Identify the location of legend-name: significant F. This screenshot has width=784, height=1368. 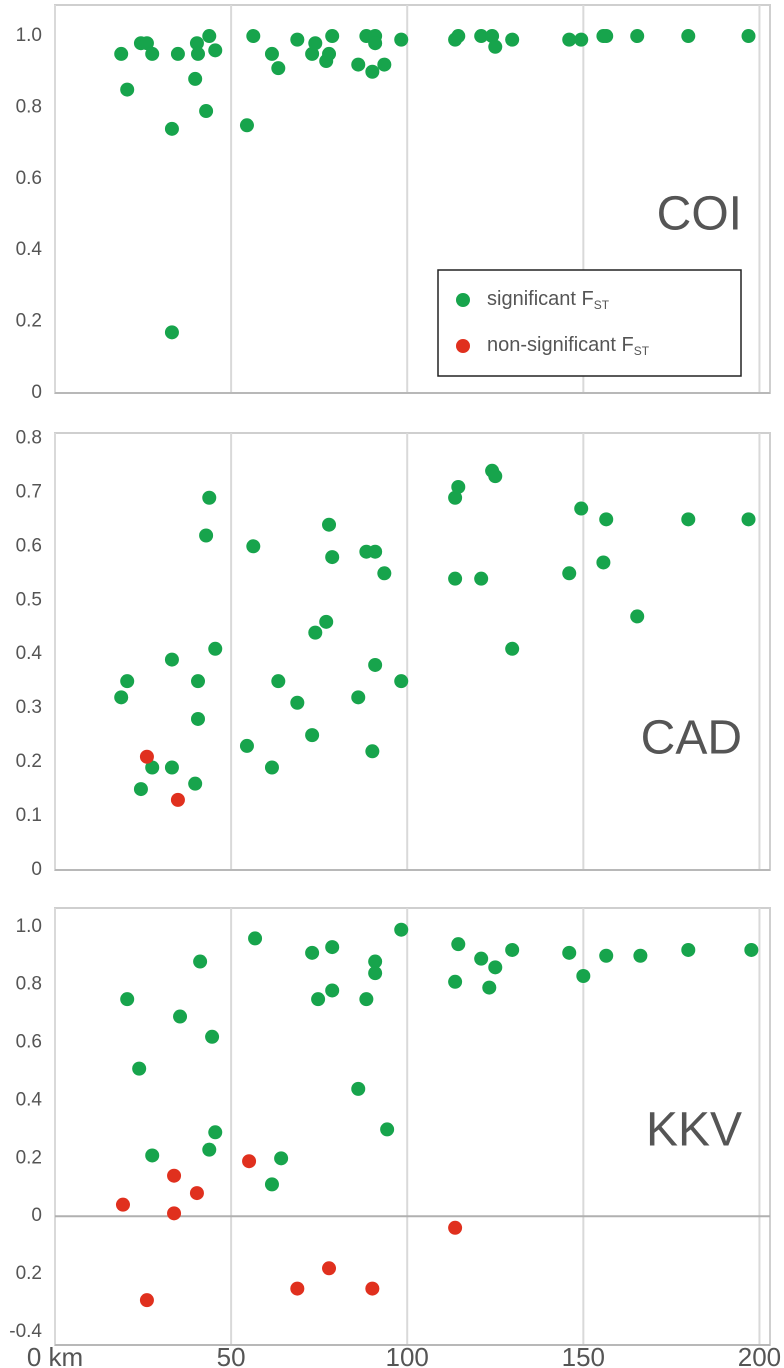
(540, 299).